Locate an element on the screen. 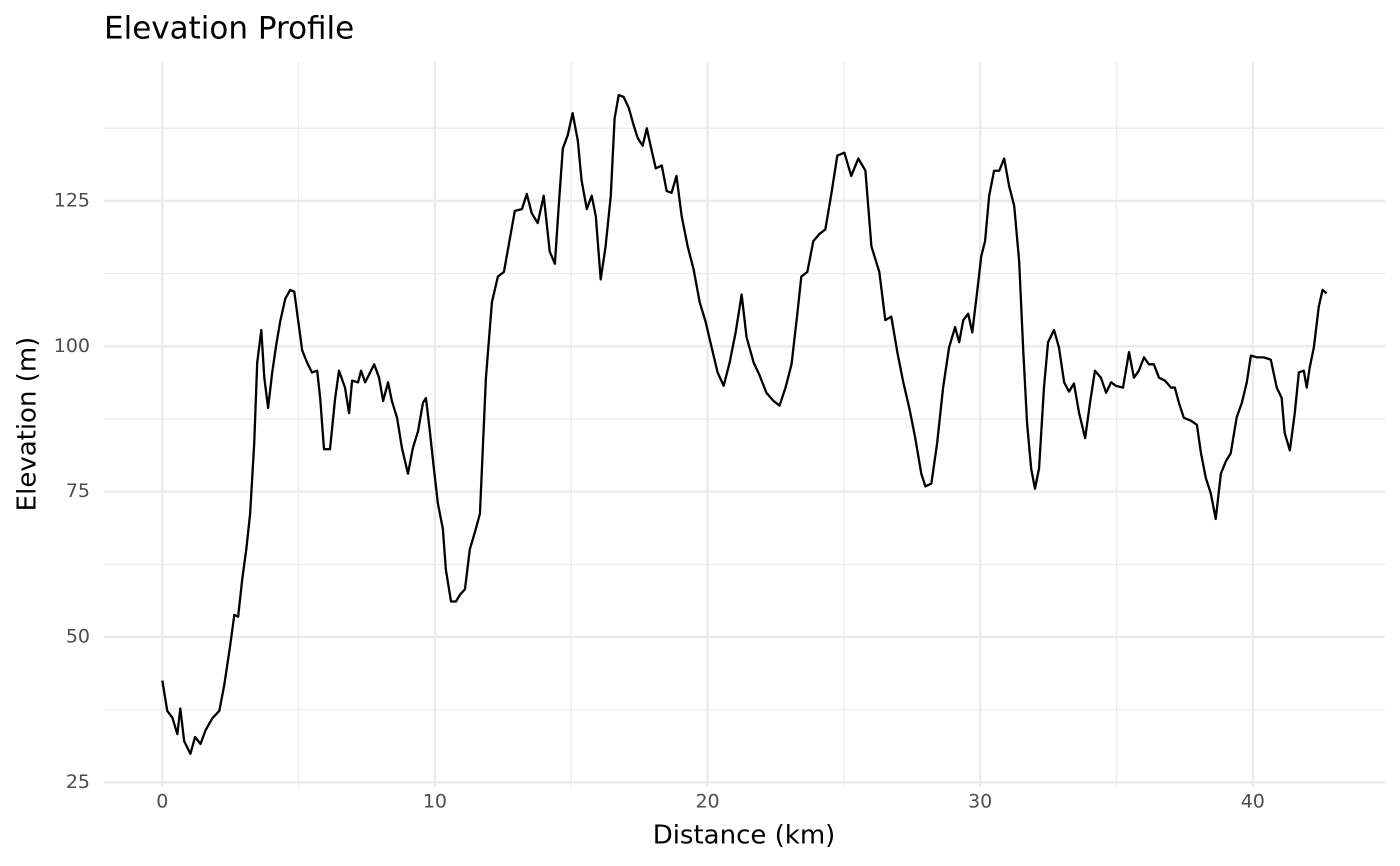  x-tick-label: 0 is located at coordinates (162, 802).